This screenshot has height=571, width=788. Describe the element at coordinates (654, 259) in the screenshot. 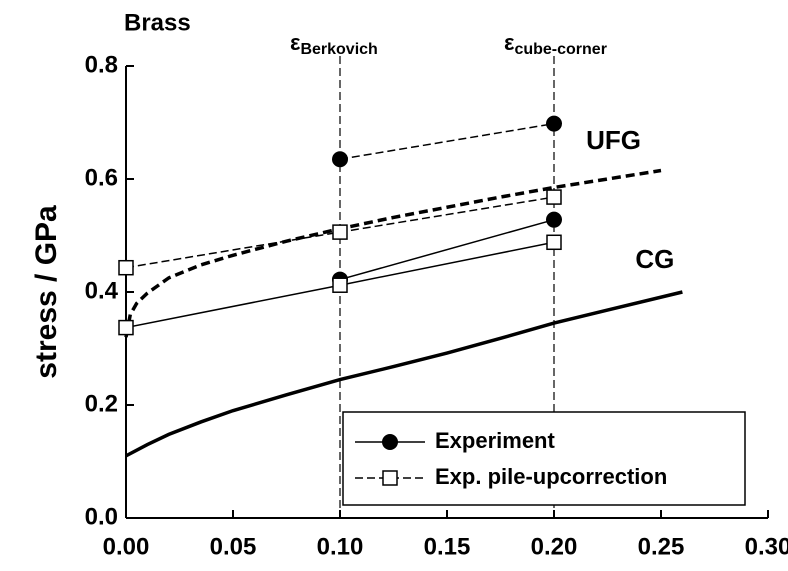

I see `curve-label: CG` at that location.